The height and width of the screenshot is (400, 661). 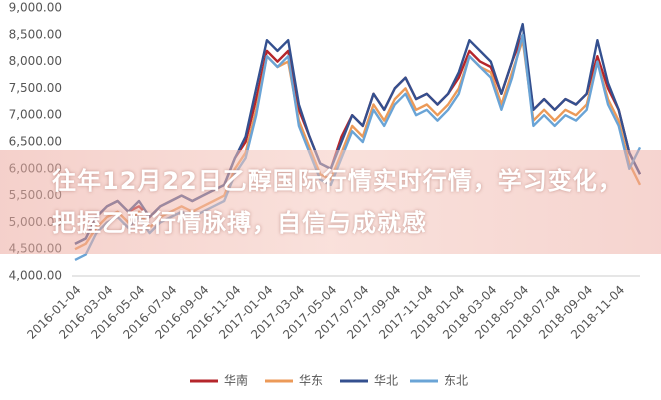 What do you see at coordinates (35, 8) in the screenshot?
I see `y-tick-label: 9,000.00` at bounding box center [35, 8].